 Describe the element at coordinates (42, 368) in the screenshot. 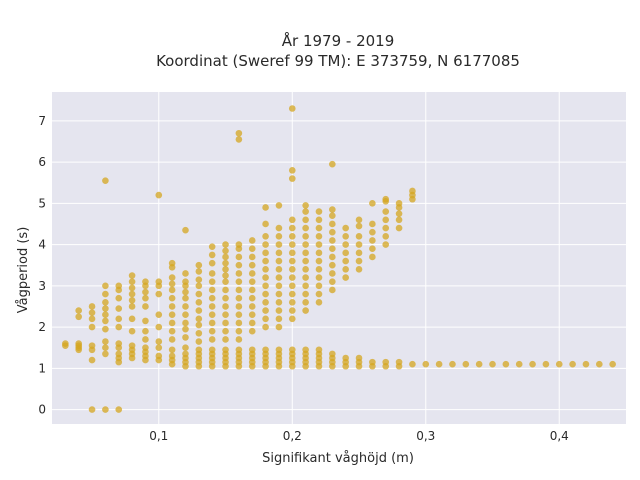

I see `y-tick-label: 1` at that location.